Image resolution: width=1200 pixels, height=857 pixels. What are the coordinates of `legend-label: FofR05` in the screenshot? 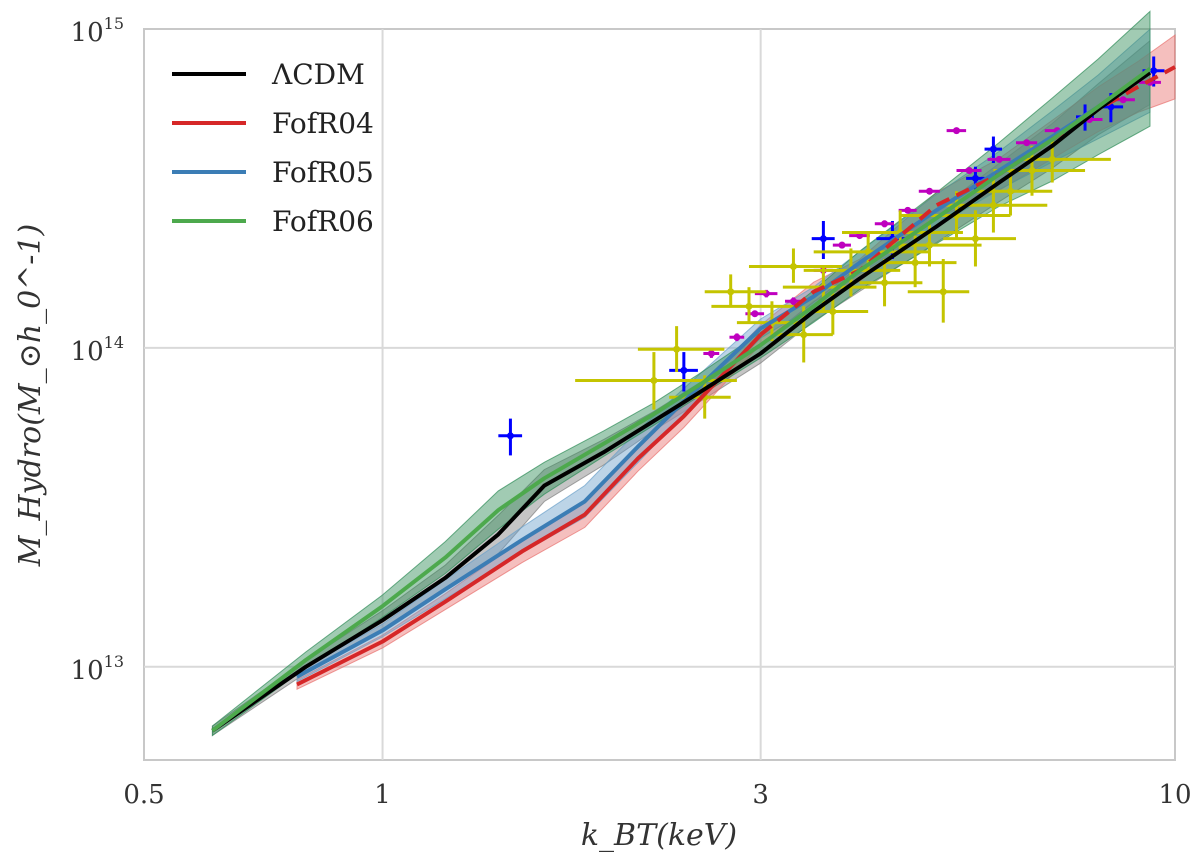 It's located at (323, 172).